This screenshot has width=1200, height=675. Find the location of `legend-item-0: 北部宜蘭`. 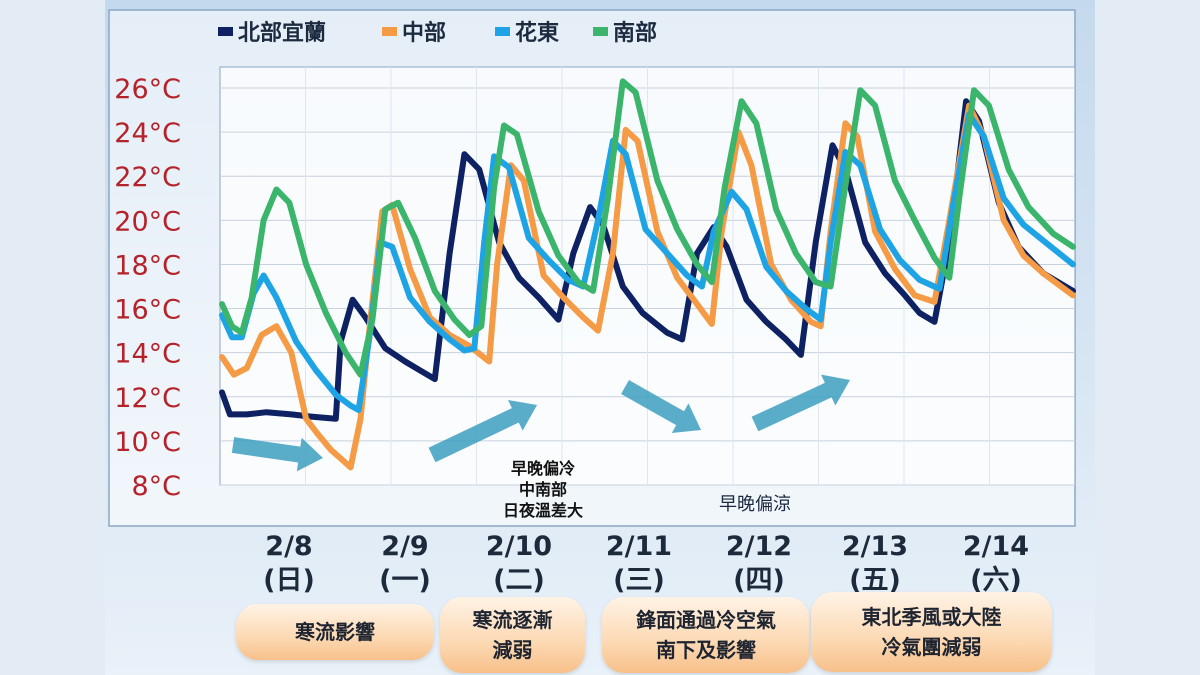

legend-item-0: 北部宜蘭 is located at coordinates (272, 33).